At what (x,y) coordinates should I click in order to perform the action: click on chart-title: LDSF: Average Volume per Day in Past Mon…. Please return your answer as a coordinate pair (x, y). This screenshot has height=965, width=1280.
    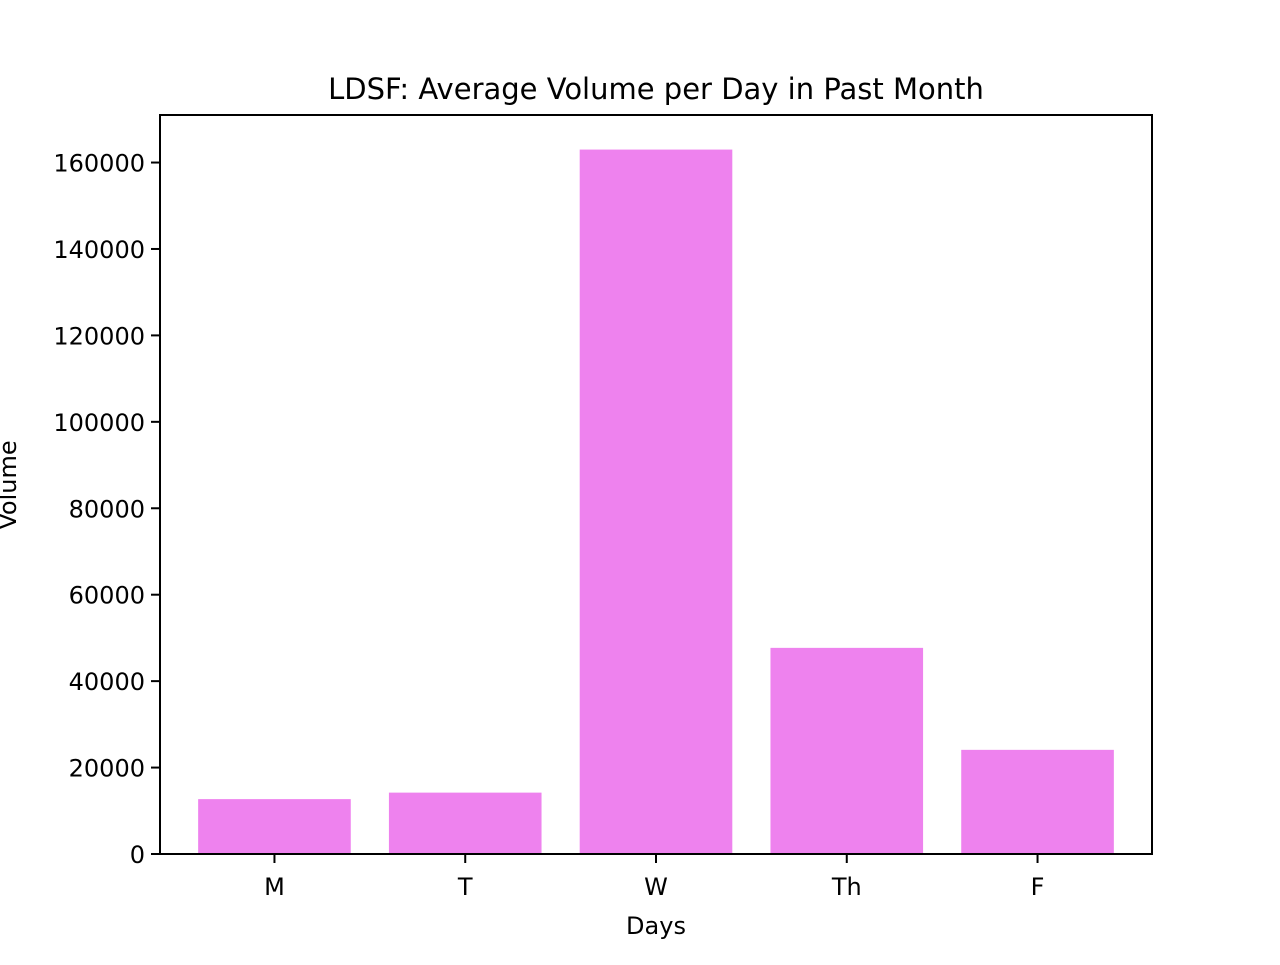
    Looking at the image, I should click on (656, 89).